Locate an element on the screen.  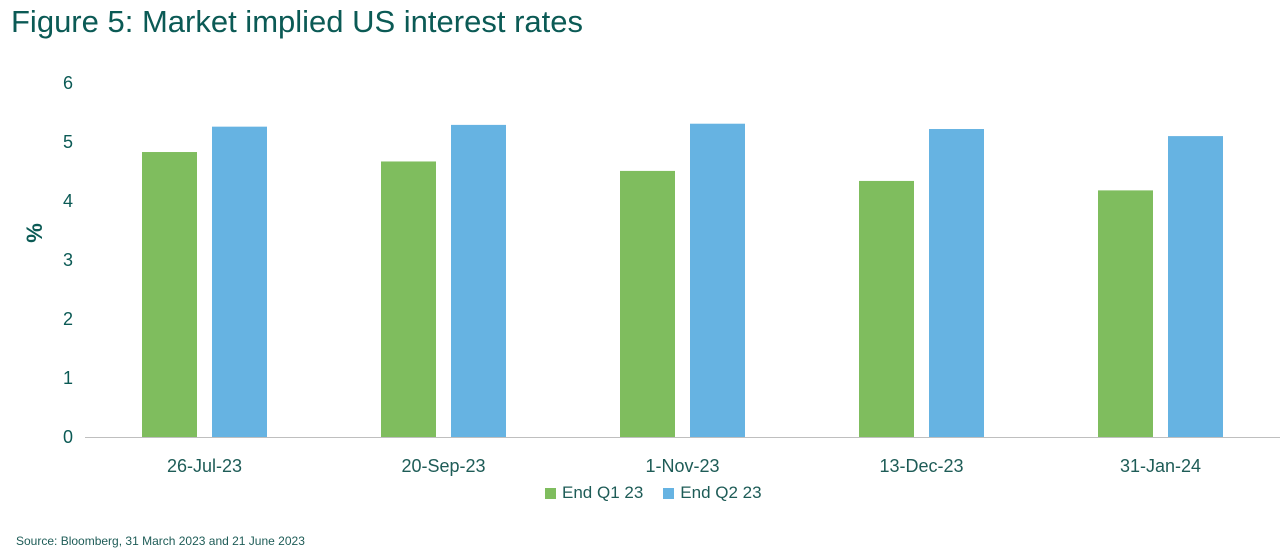
y-tick-label: 0 is located at coordinates (68, 437).